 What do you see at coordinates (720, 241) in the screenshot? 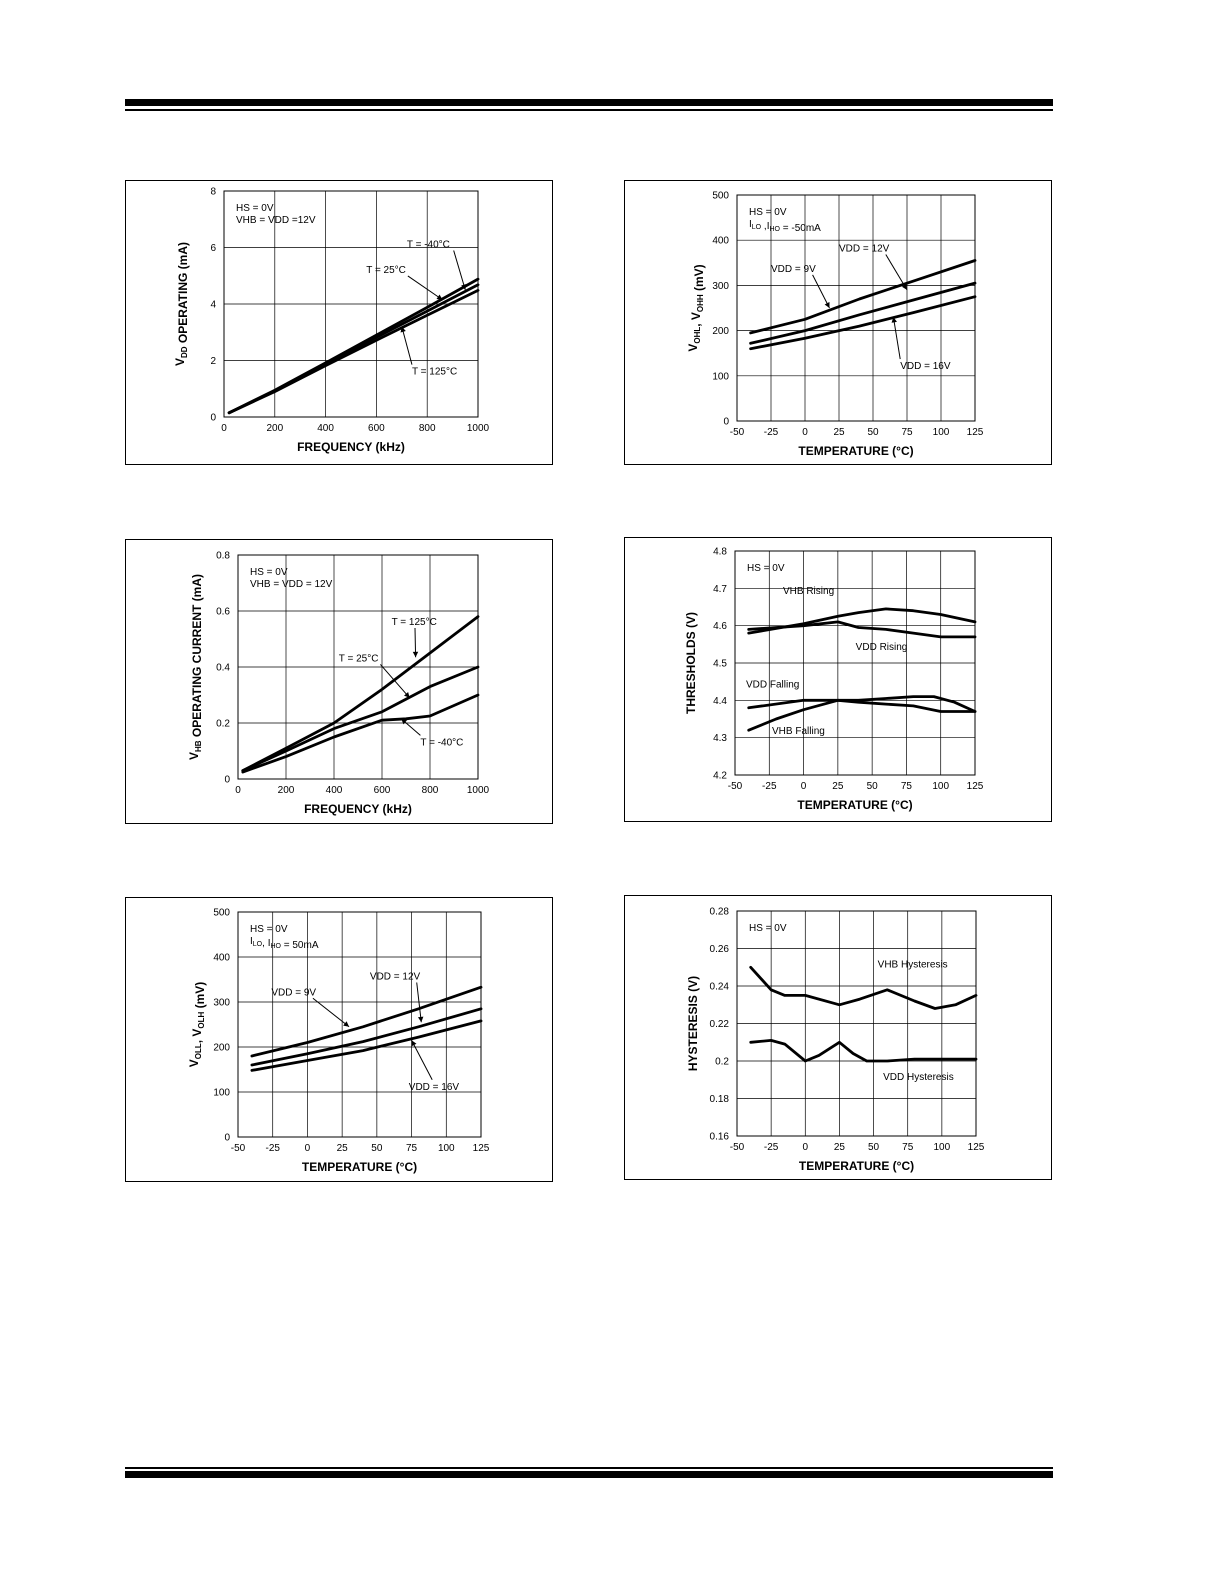
I see `y-tick-label: 400` at bounding box center [720, 241].